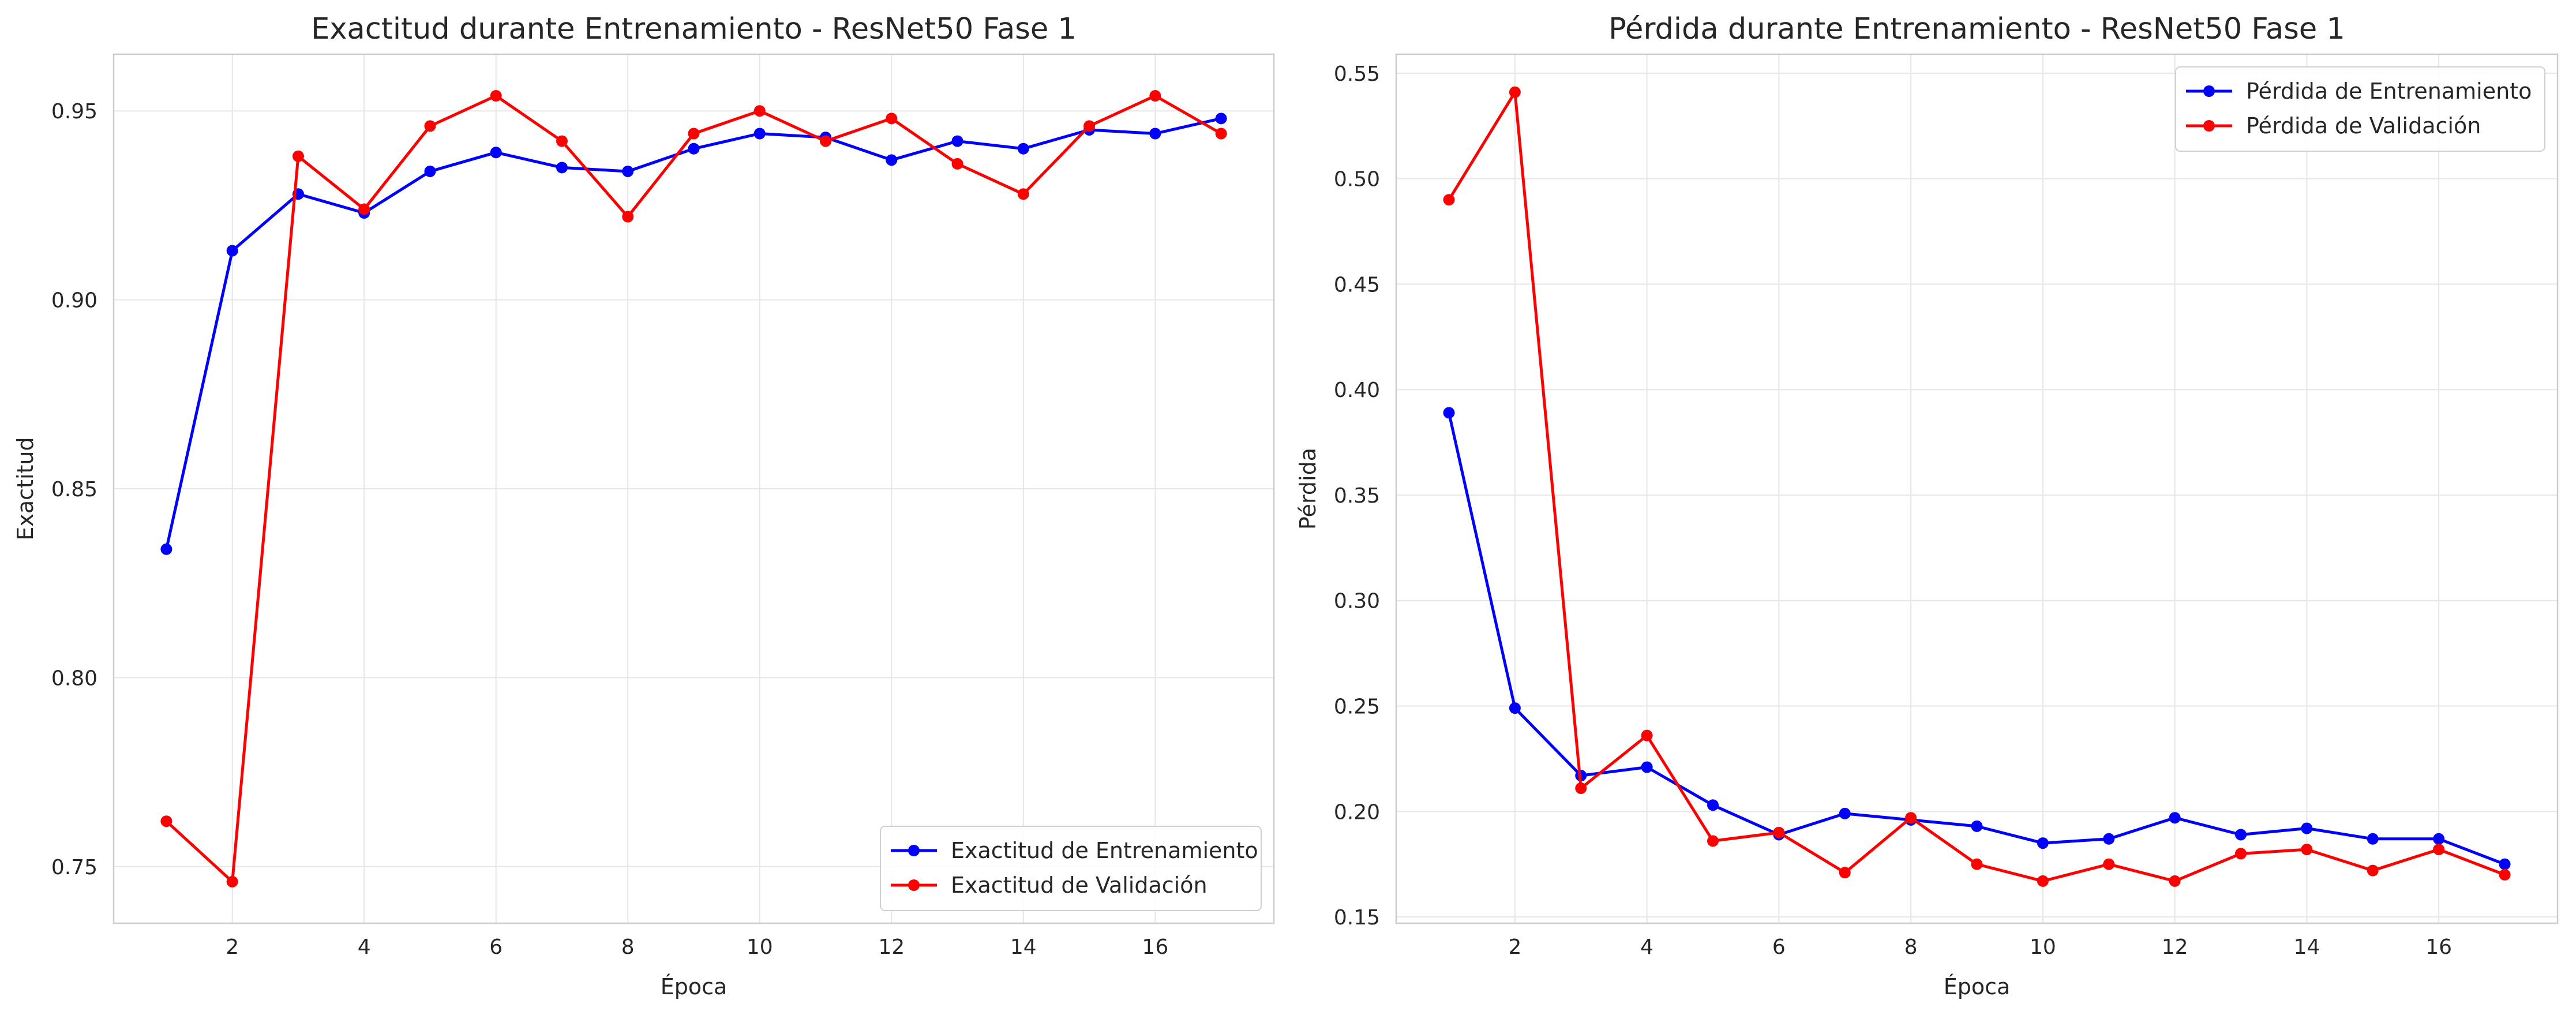 This screenshot has height=1015, width=2576. What do you see at coordinates (1079, 885) in the screenshot?
I see `legend-label: Exactitud de Validación` at bounding box center [1079, 885].